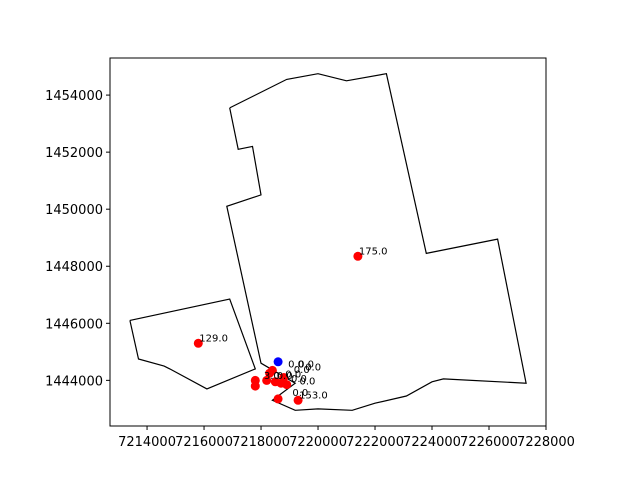  I want to click on cluster-label-2: 0.0, so click(302, 370).